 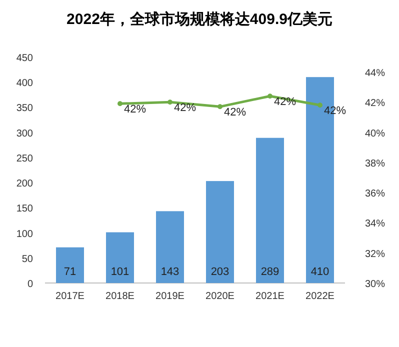 What do you see at coordinates (375, 254) in the screenshot?
I see `y2-tick-label: 32%` at bounding box center [375, 254].